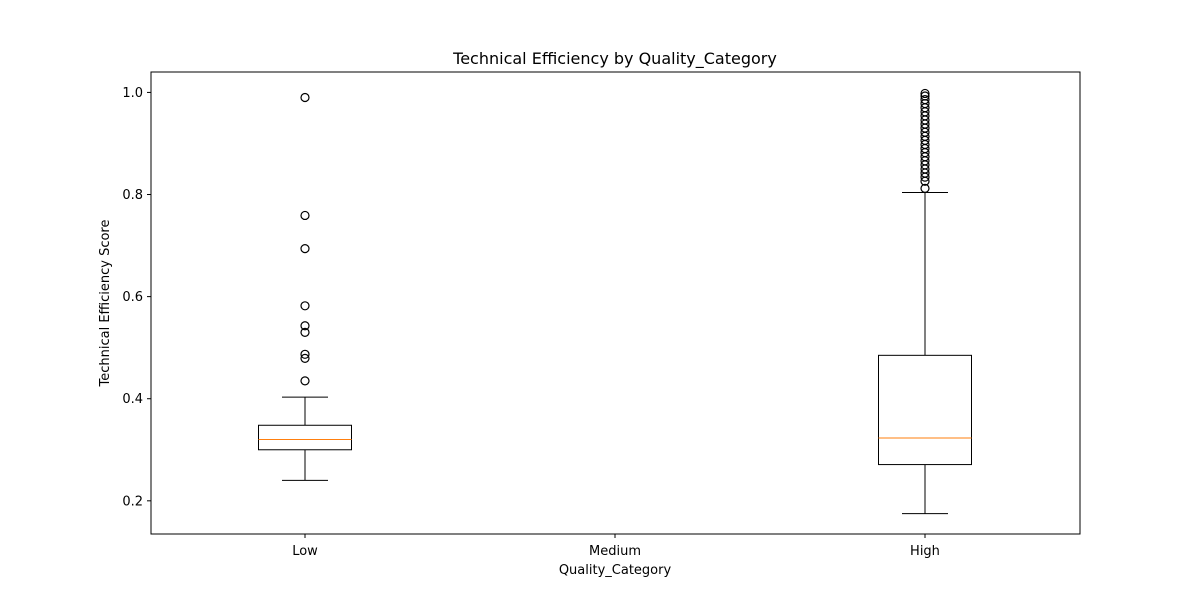 The width and height of the screenshot is (1200, 600). Describe the element at coordinates (925, 551) in the screenshot. I see `x-tick-label: High` at that location.